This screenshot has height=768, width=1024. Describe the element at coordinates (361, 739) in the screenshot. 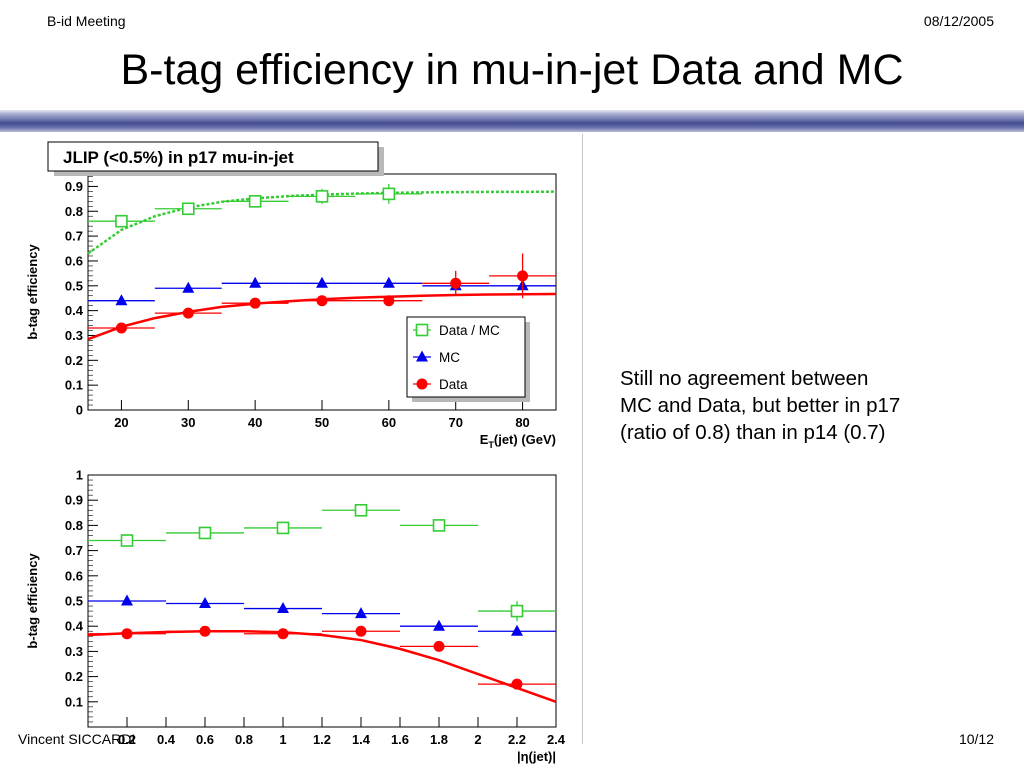

I see `x-tick-label: 1.4` at that location.